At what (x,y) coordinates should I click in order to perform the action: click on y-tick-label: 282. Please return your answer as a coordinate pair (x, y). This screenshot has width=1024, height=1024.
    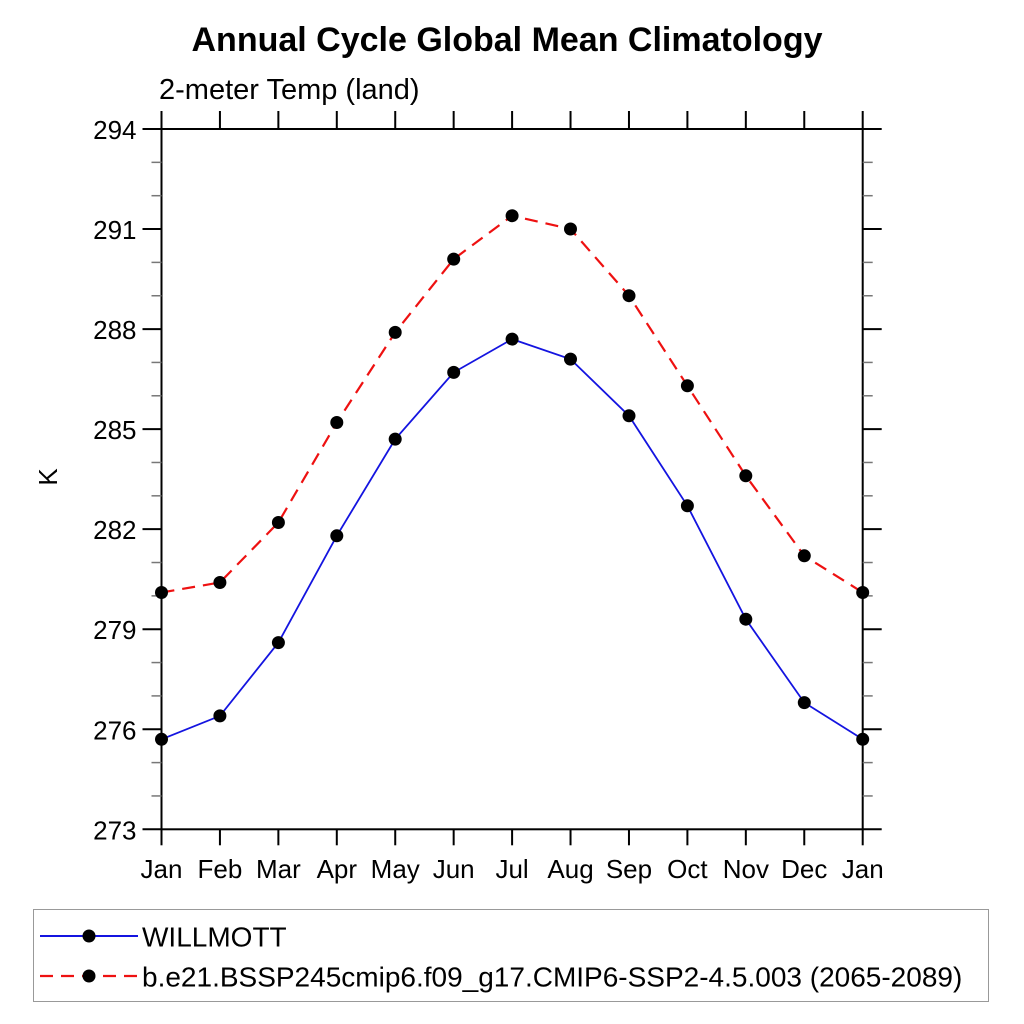
    Looking at the image, I should click on (114, 530).